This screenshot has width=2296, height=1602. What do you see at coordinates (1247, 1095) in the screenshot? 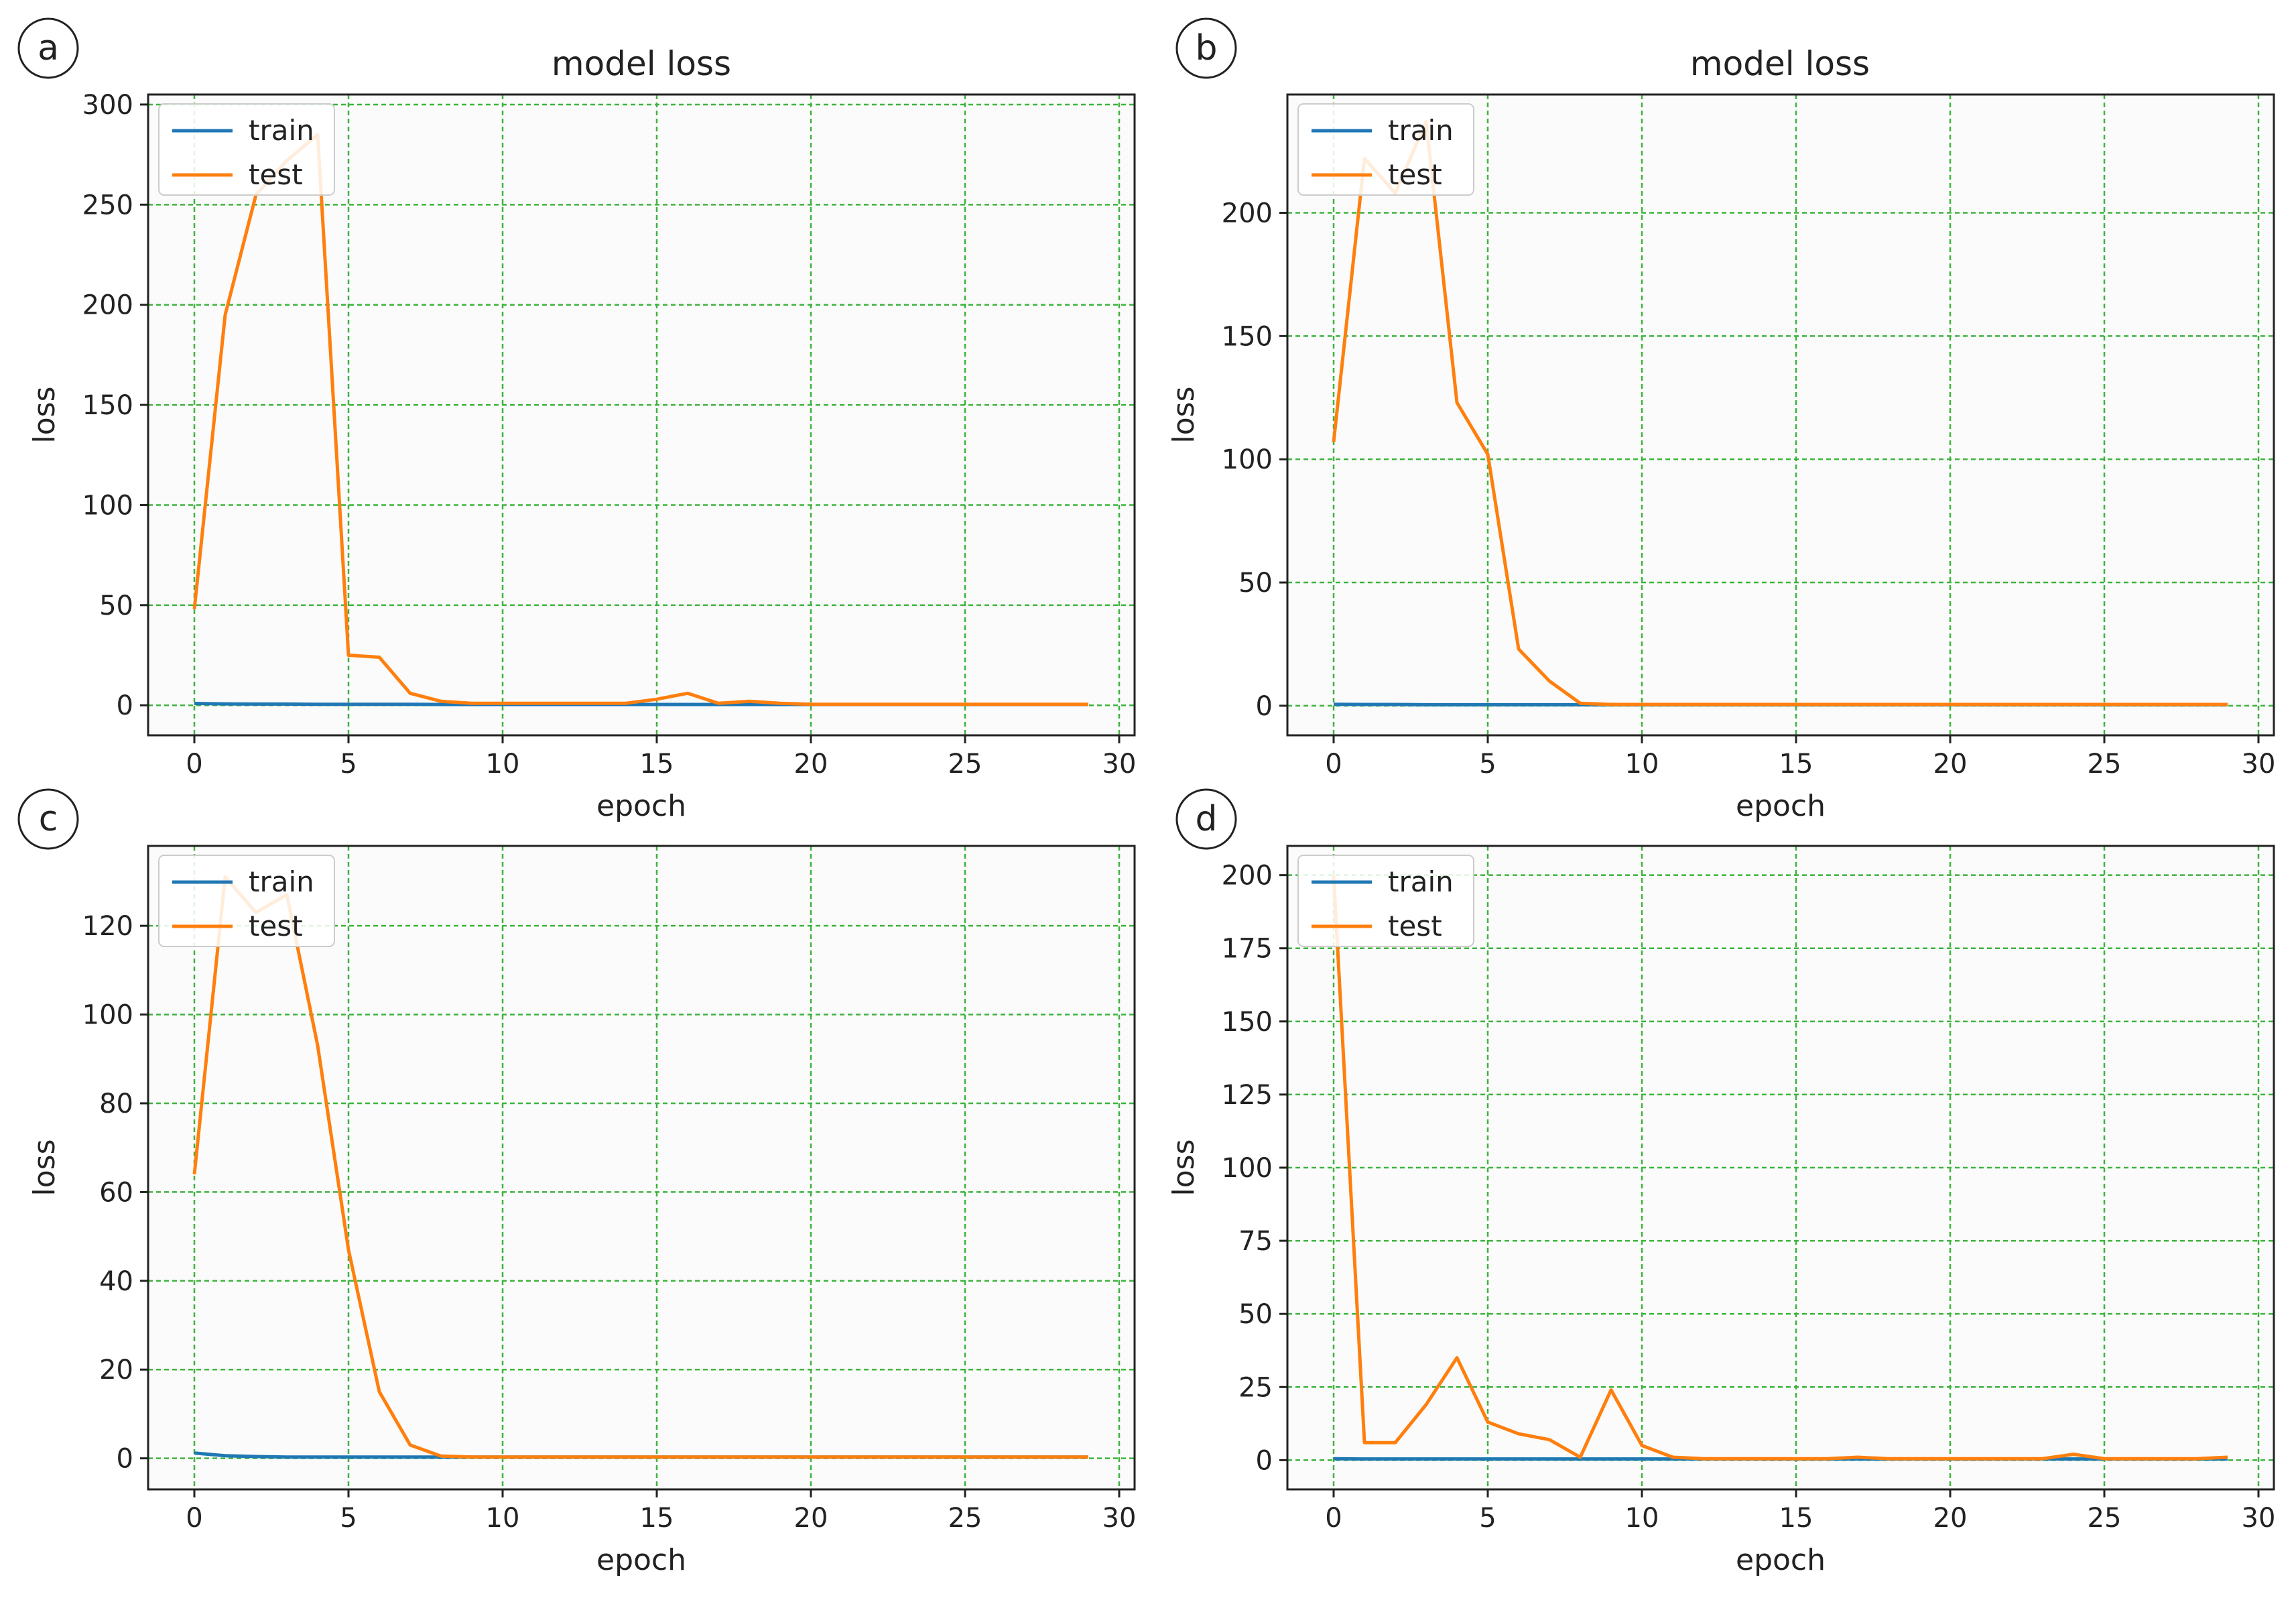
I see `y-tick-label: 125` at bounding box center [1247, 1095].